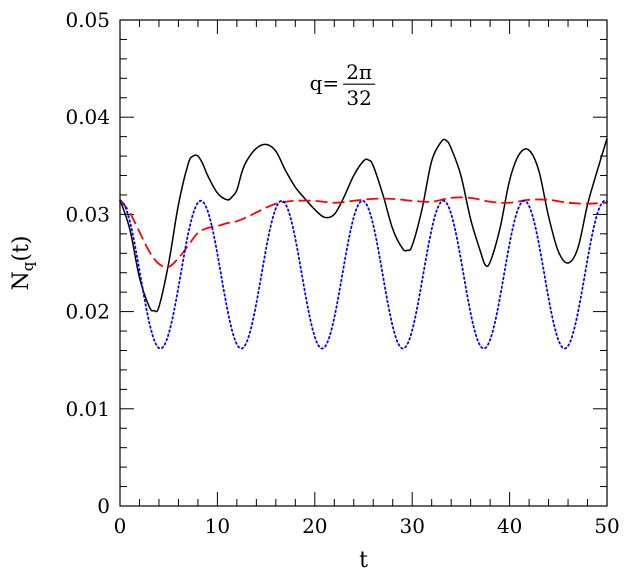 Image resolution: width=643 pixels, height=574 pixels. Describe the element at coordinates (87, 214) in the screenshot. I see `y-tick-label: 0.03` at that location.